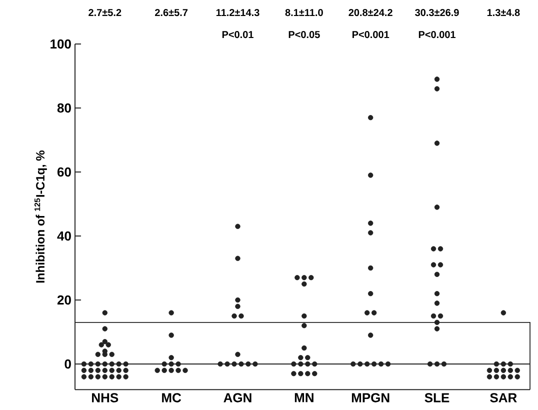 Image resolution: width=538 pixels, height=410 pixels. What do you see at coordinates (64, 300) in the screenshot?
I see `y-tick-label: 20` at bounding box center [64, 300].